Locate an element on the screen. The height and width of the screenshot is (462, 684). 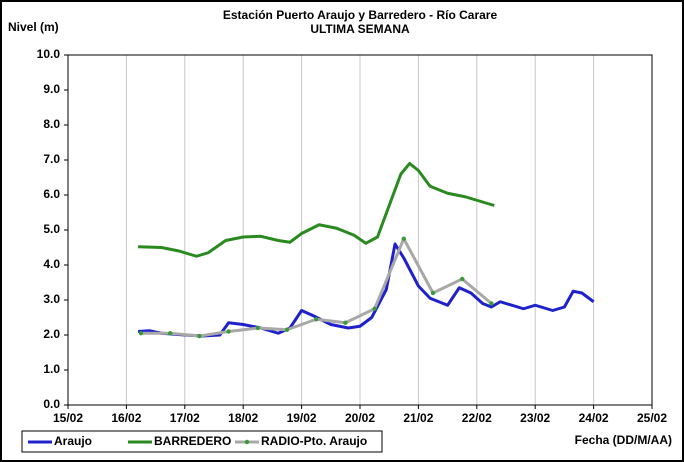
legend-label: RADIO-Pto. Araujo is located at coordinates (314, 441).